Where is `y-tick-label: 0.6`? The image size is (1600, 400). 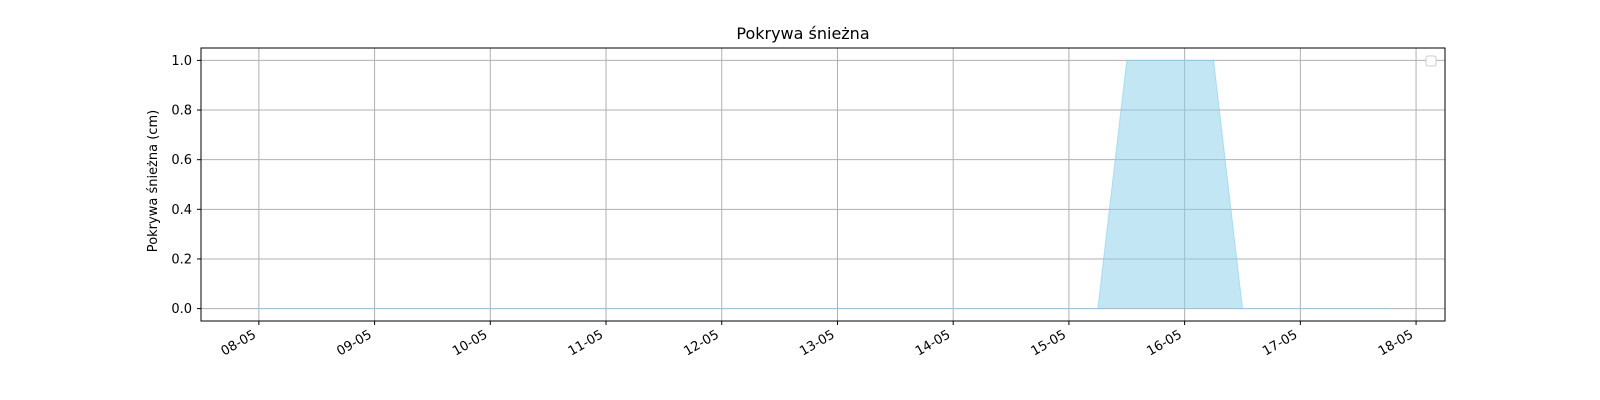
y-tick-label: 0.6 is located at coordinates (181, 160).